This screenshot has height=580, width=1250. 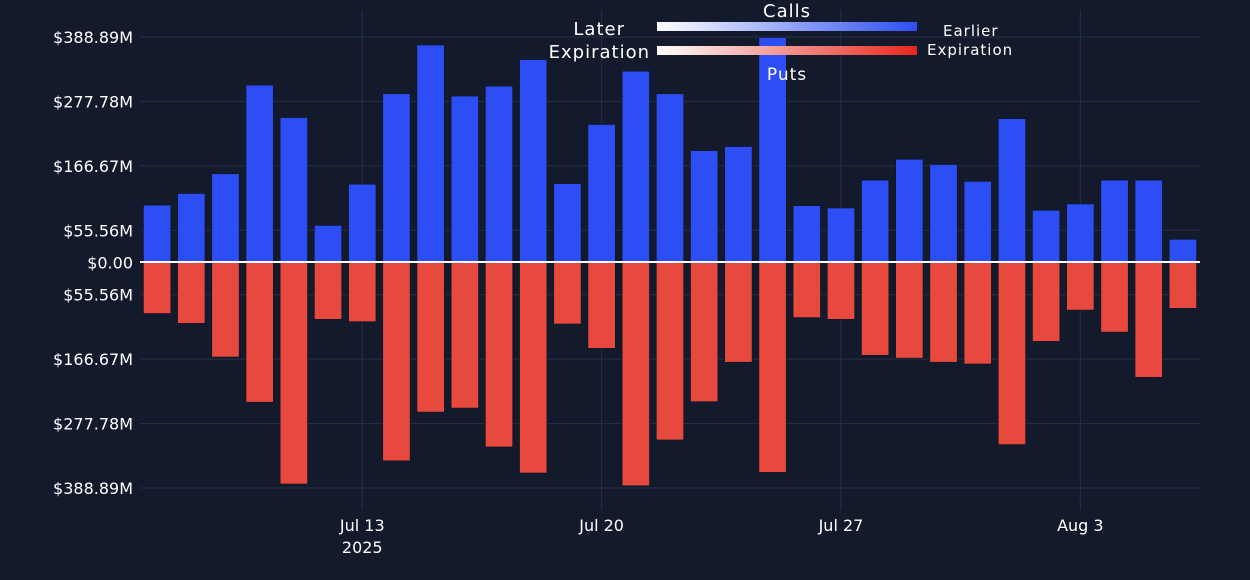 I want to click on x-tick-label: Jul 20, so click(x=601, y=525).